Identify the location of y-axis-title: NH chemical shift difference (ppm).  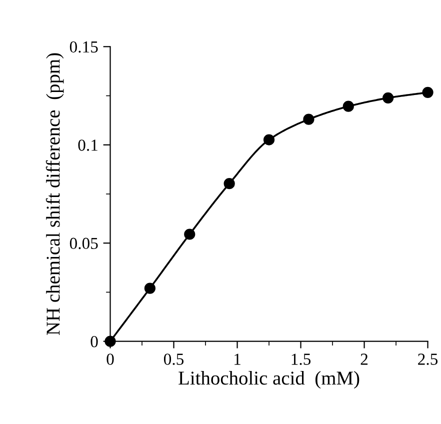
(55, 194).